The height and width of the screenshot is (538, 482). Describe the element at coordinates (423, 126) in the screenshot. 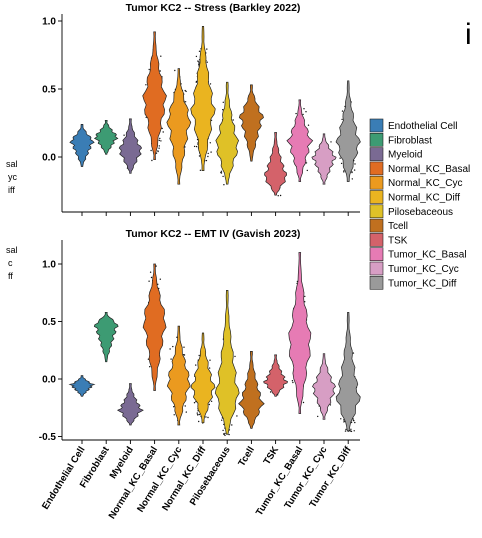

I see `legend-label: Endothelial Cell` at that location.